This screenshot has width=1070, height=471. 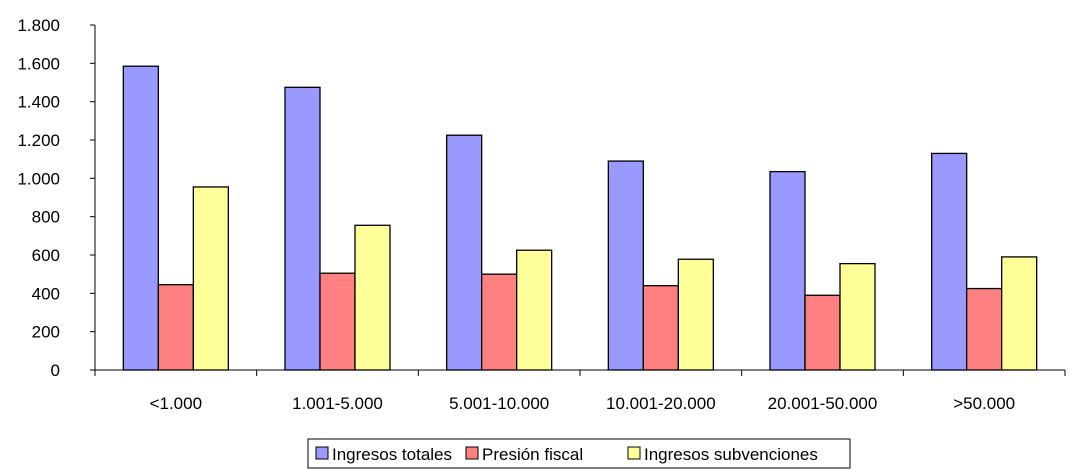 I want to click on legend-box, so click(x=579, y=453).